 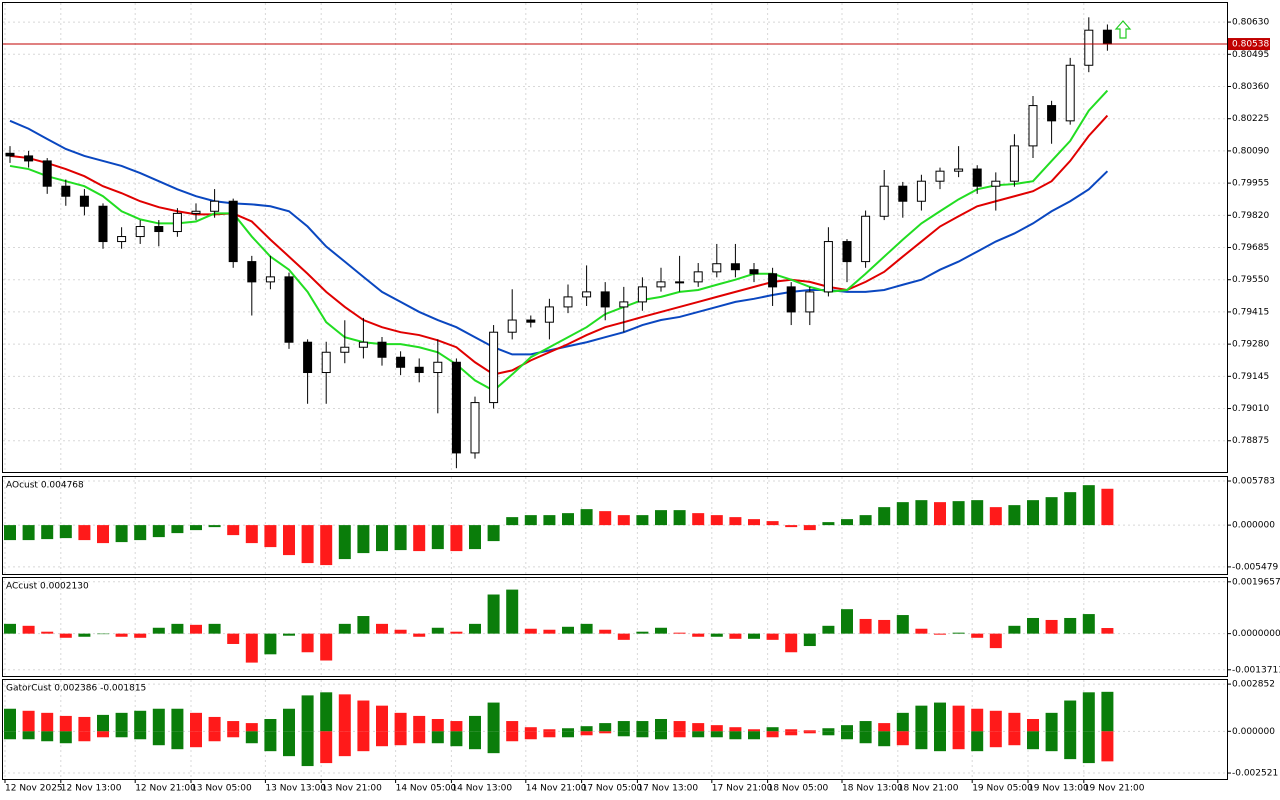 What do you see at coordinates (556, 789) in the screenshot?
I see `x-tick-label: 14 Nov 21:00` at bounding box center [556, 789].